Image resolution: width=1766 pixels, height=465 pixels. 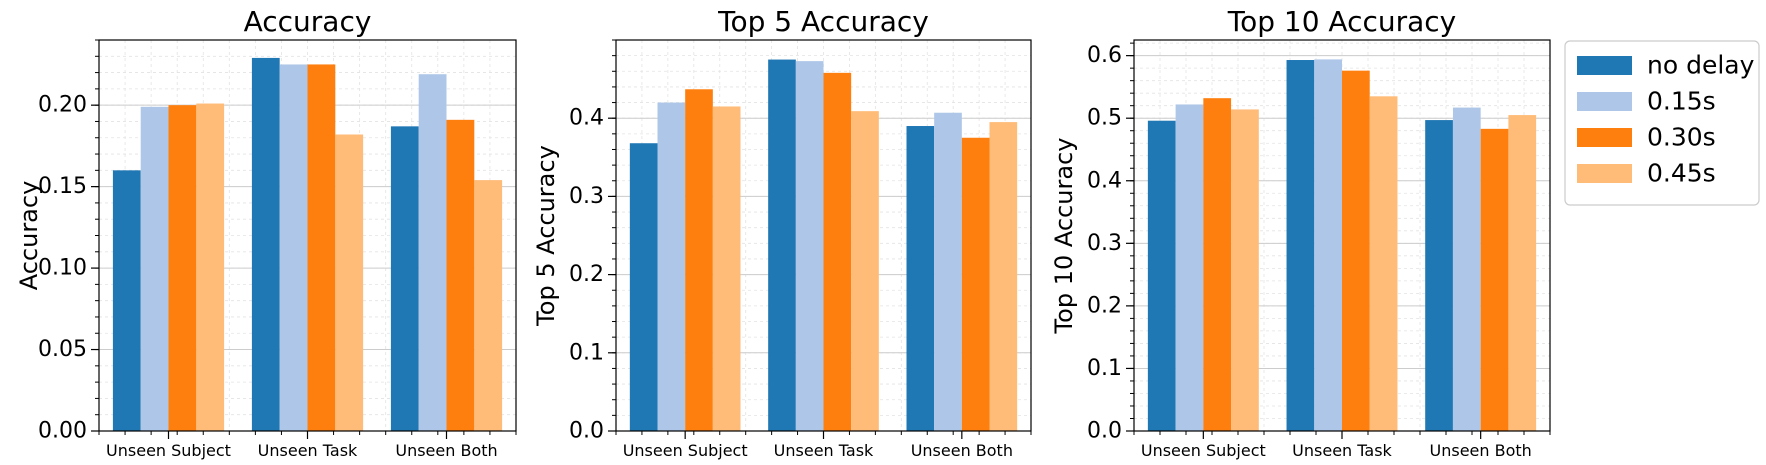 What do you see at coordinates (1342, 21) in the screenshot?
I see `chart-title: Top 10 Accuracy` at bounding box center [1342, 21].